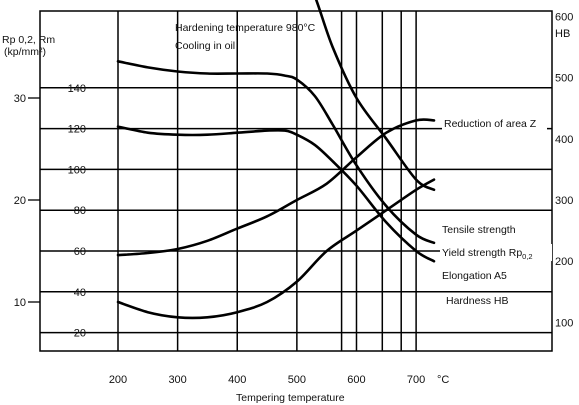 The width and height of the screenshot is (579, 405). Describe the element at coordinates (25, 52) in the screenshot. I see `left-axis-label-line2: (kp/mm²)` at that location.